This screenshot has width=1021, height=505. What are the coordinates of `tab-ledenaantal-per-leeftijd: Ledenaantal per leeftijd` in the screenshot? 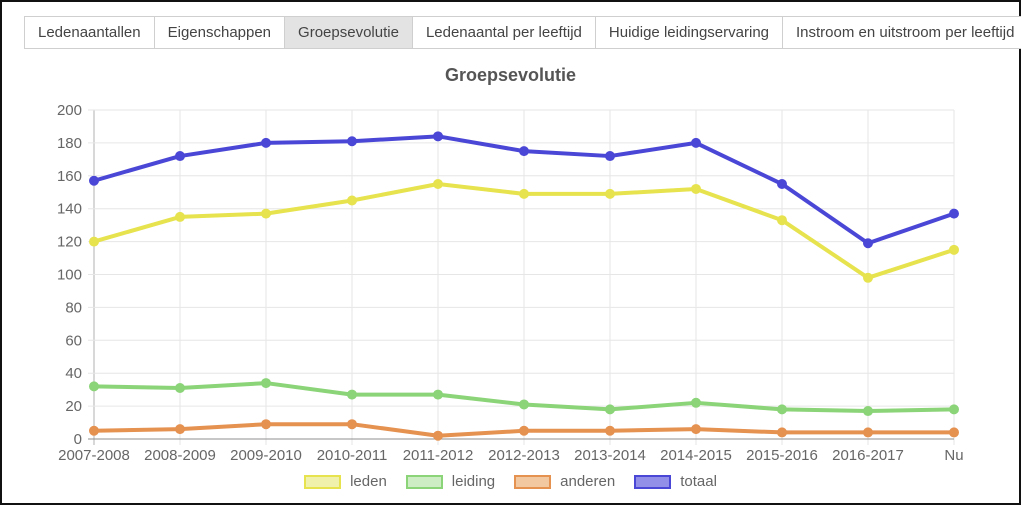 It's located at (503, 32).